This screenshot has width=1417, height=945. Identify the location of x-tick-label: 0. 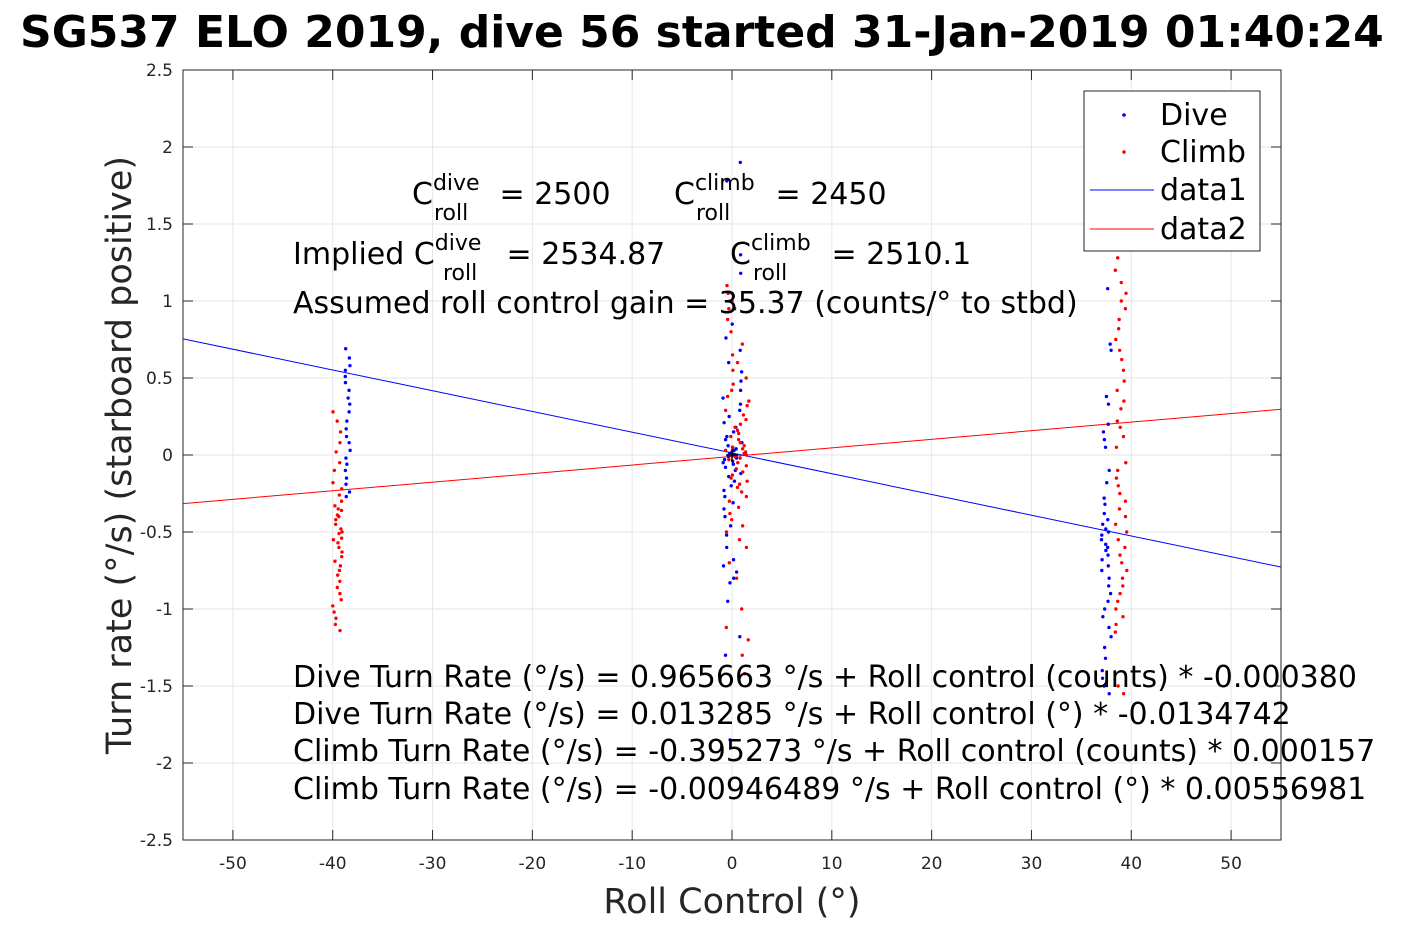
(732, 864).